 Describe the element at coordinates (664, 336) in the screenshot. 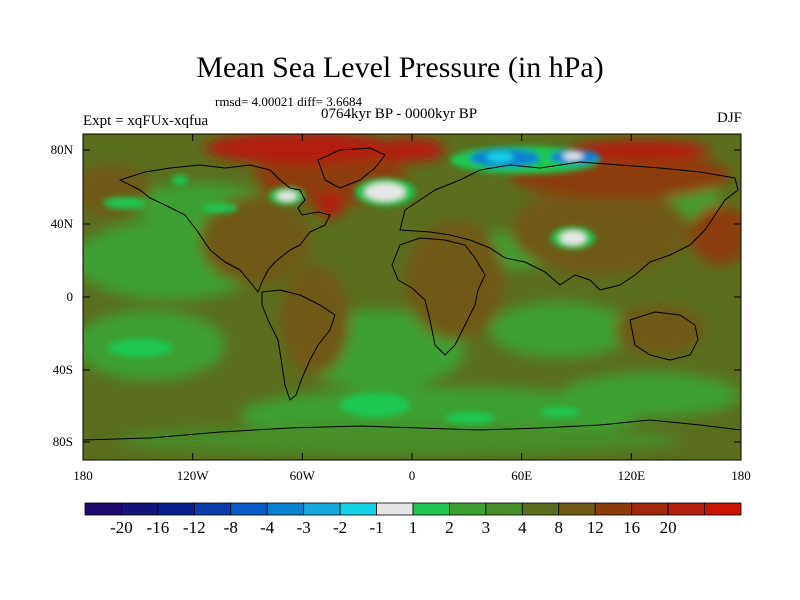

I see `coast-australia` at that location.